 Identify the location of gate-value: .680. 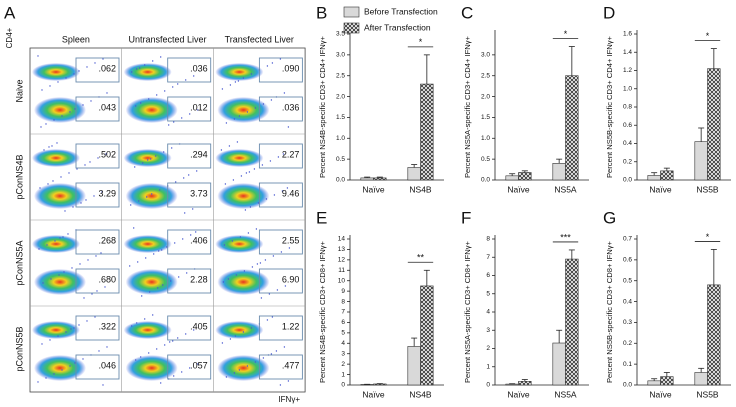
(107, 279).